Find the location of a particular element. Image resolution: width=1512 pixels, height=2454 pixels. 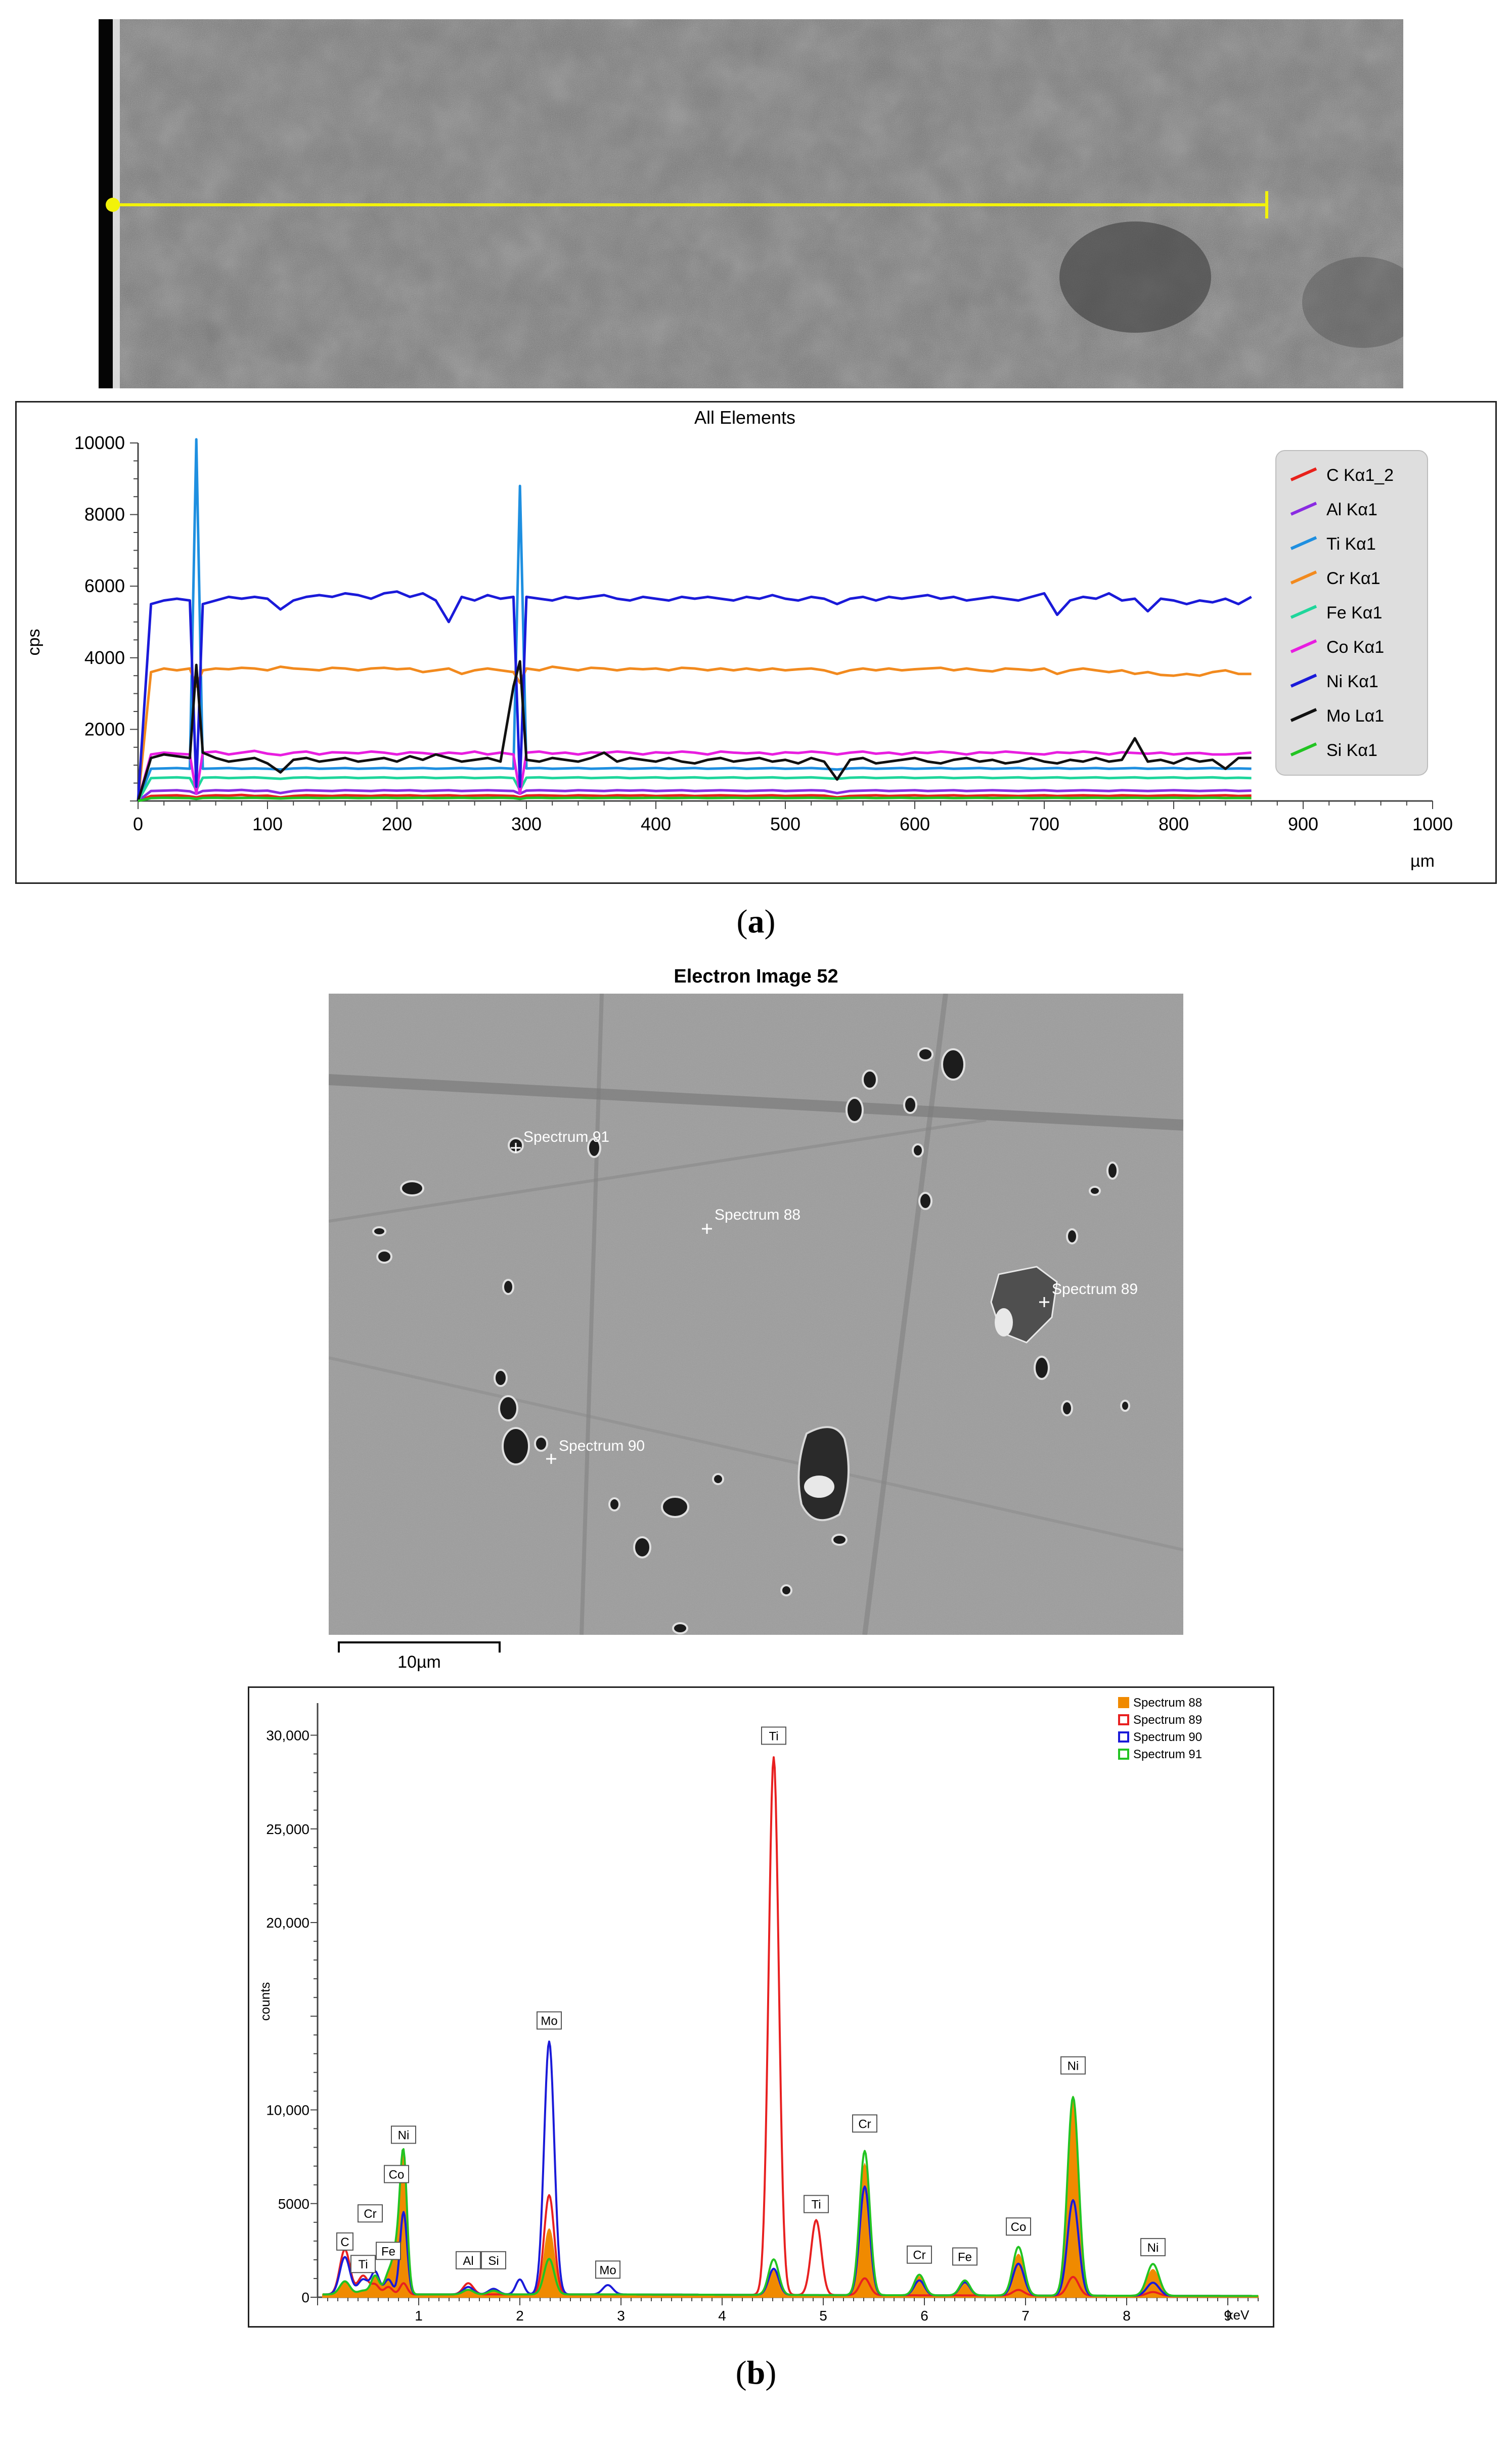

chart-a-x-tick-label: 400 is located at coordinates (656, 824).